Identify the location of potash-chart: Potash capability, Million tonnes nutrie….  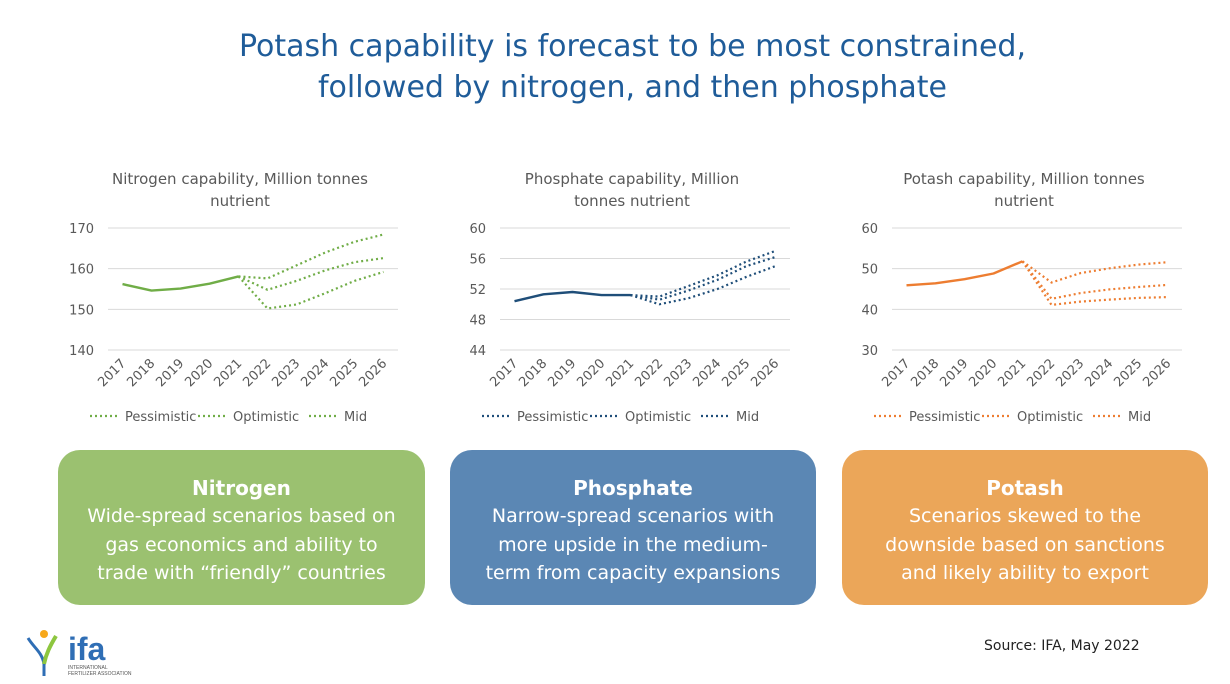
(1024, 300).